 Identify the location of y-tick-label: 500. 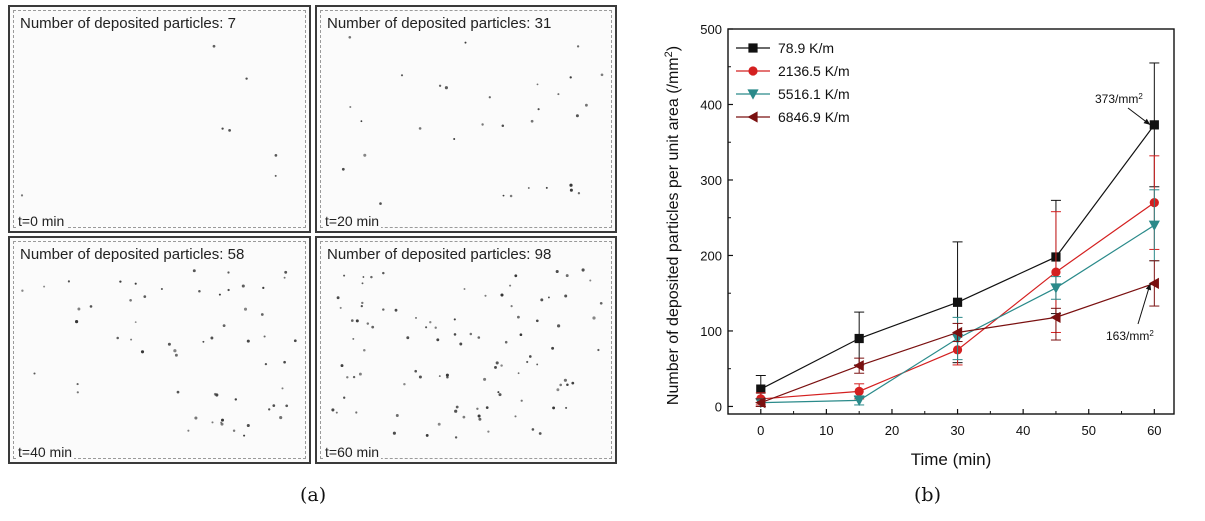
(711, 29).